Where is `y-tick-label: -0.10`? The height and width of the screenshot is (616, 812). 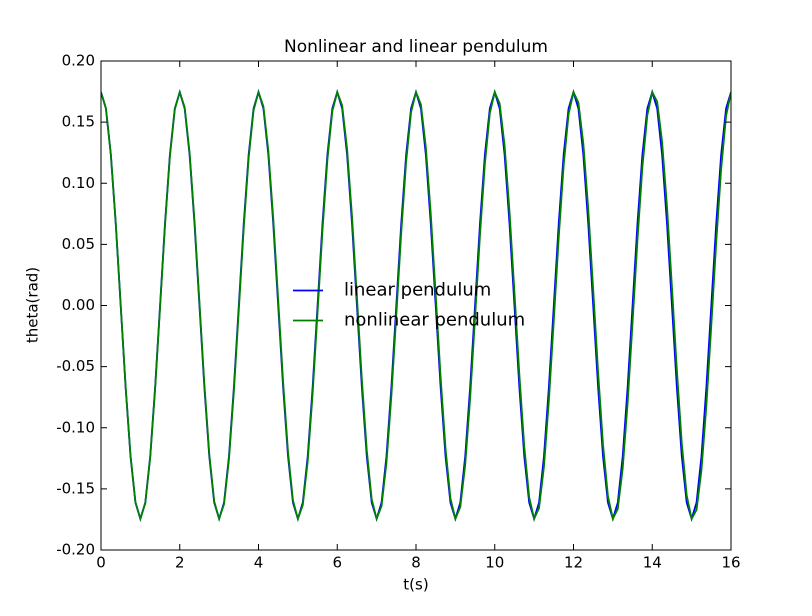 y-tick-label: -0.10 is located at coordinates (75, 427).